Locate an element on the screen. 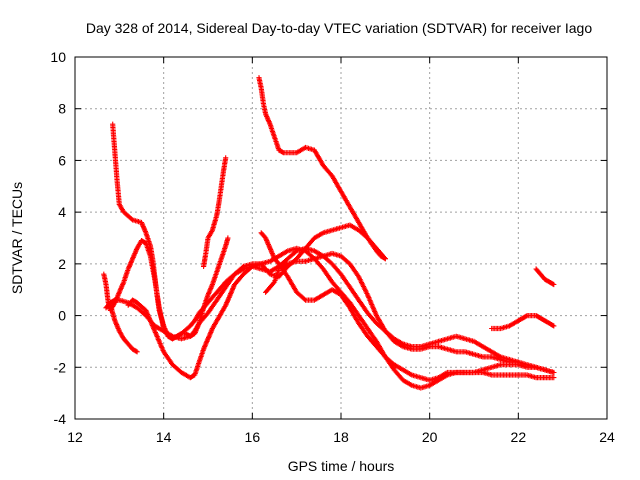 The height and width of the screenshot is (480, 640). x-tick-label: 16 is located at coordinates (253, 437).